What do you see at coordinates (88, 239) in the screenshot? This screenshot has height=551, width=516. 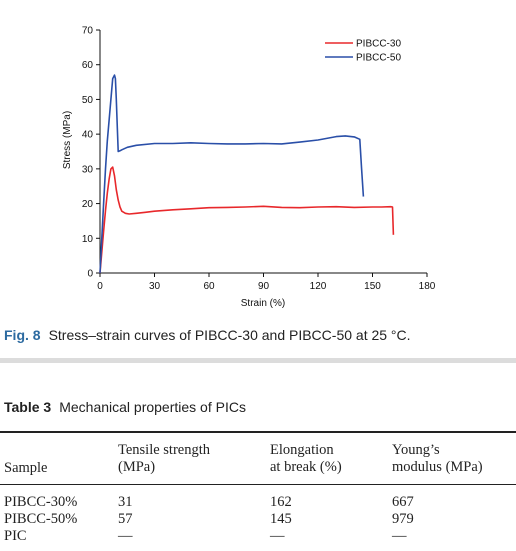 I see `y-tick-label: 10` at bounding box center [88, 239].